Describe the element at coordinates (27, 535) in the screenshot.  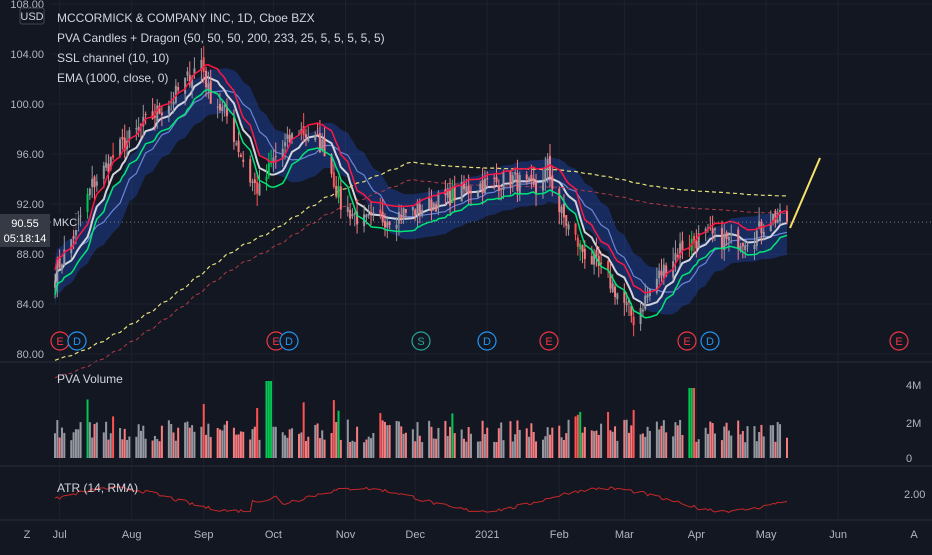
I see `zoom-reset-button: Z` at that location.